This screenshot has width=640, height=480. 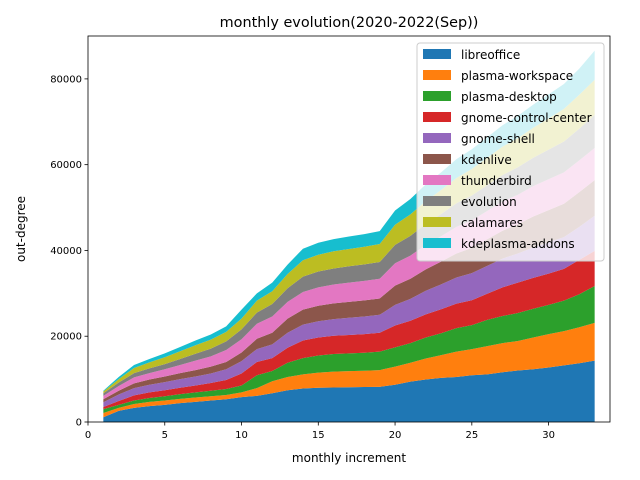 What do you see at coordinates (437, 159) in the screenshot?
I see `legend-swatch-kdenlive` at bounding box center [437, 159].